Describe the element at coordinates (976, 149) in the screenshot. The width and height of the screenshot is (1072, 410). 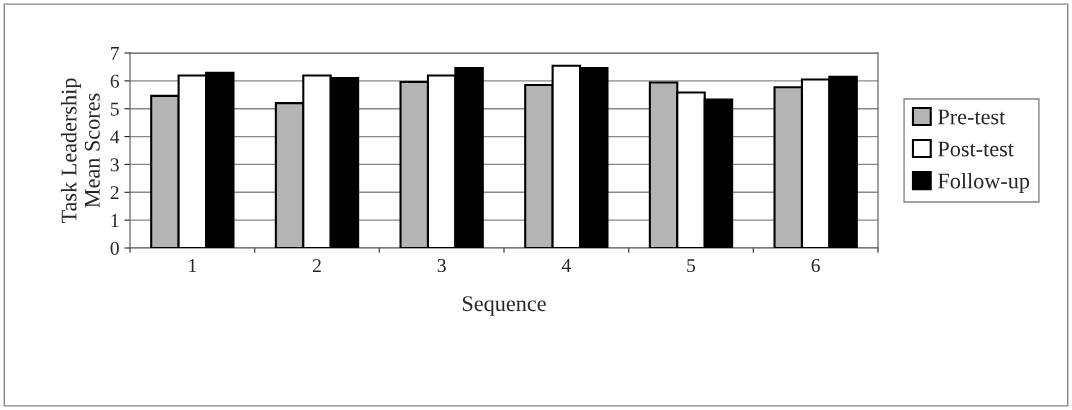
I see `legend-label: Post-test` at that location.